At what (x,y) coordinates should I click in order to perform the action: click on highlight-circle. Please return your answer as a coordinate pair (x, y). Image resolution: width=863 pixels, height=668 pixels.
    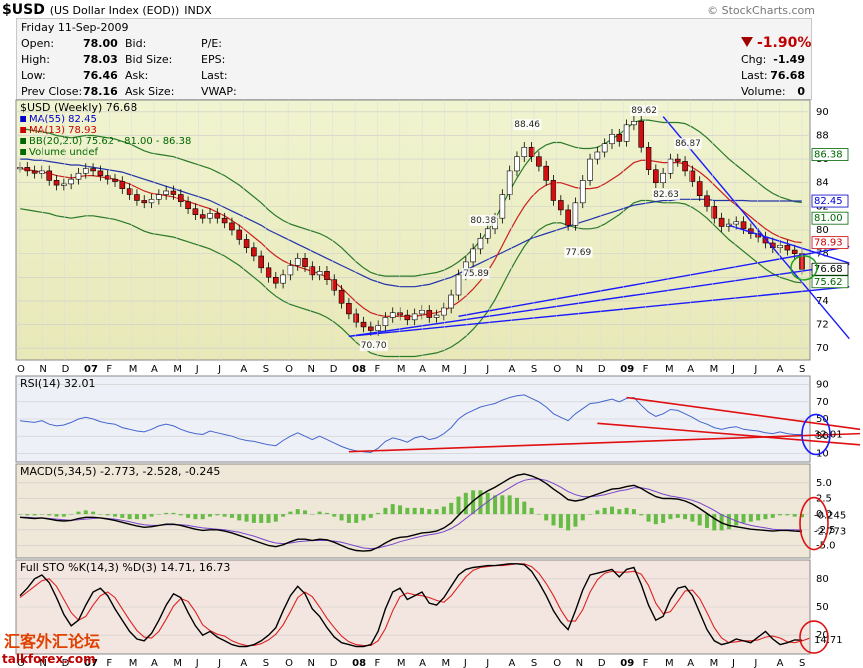
    Looking at the image, I should click on (814, 637).